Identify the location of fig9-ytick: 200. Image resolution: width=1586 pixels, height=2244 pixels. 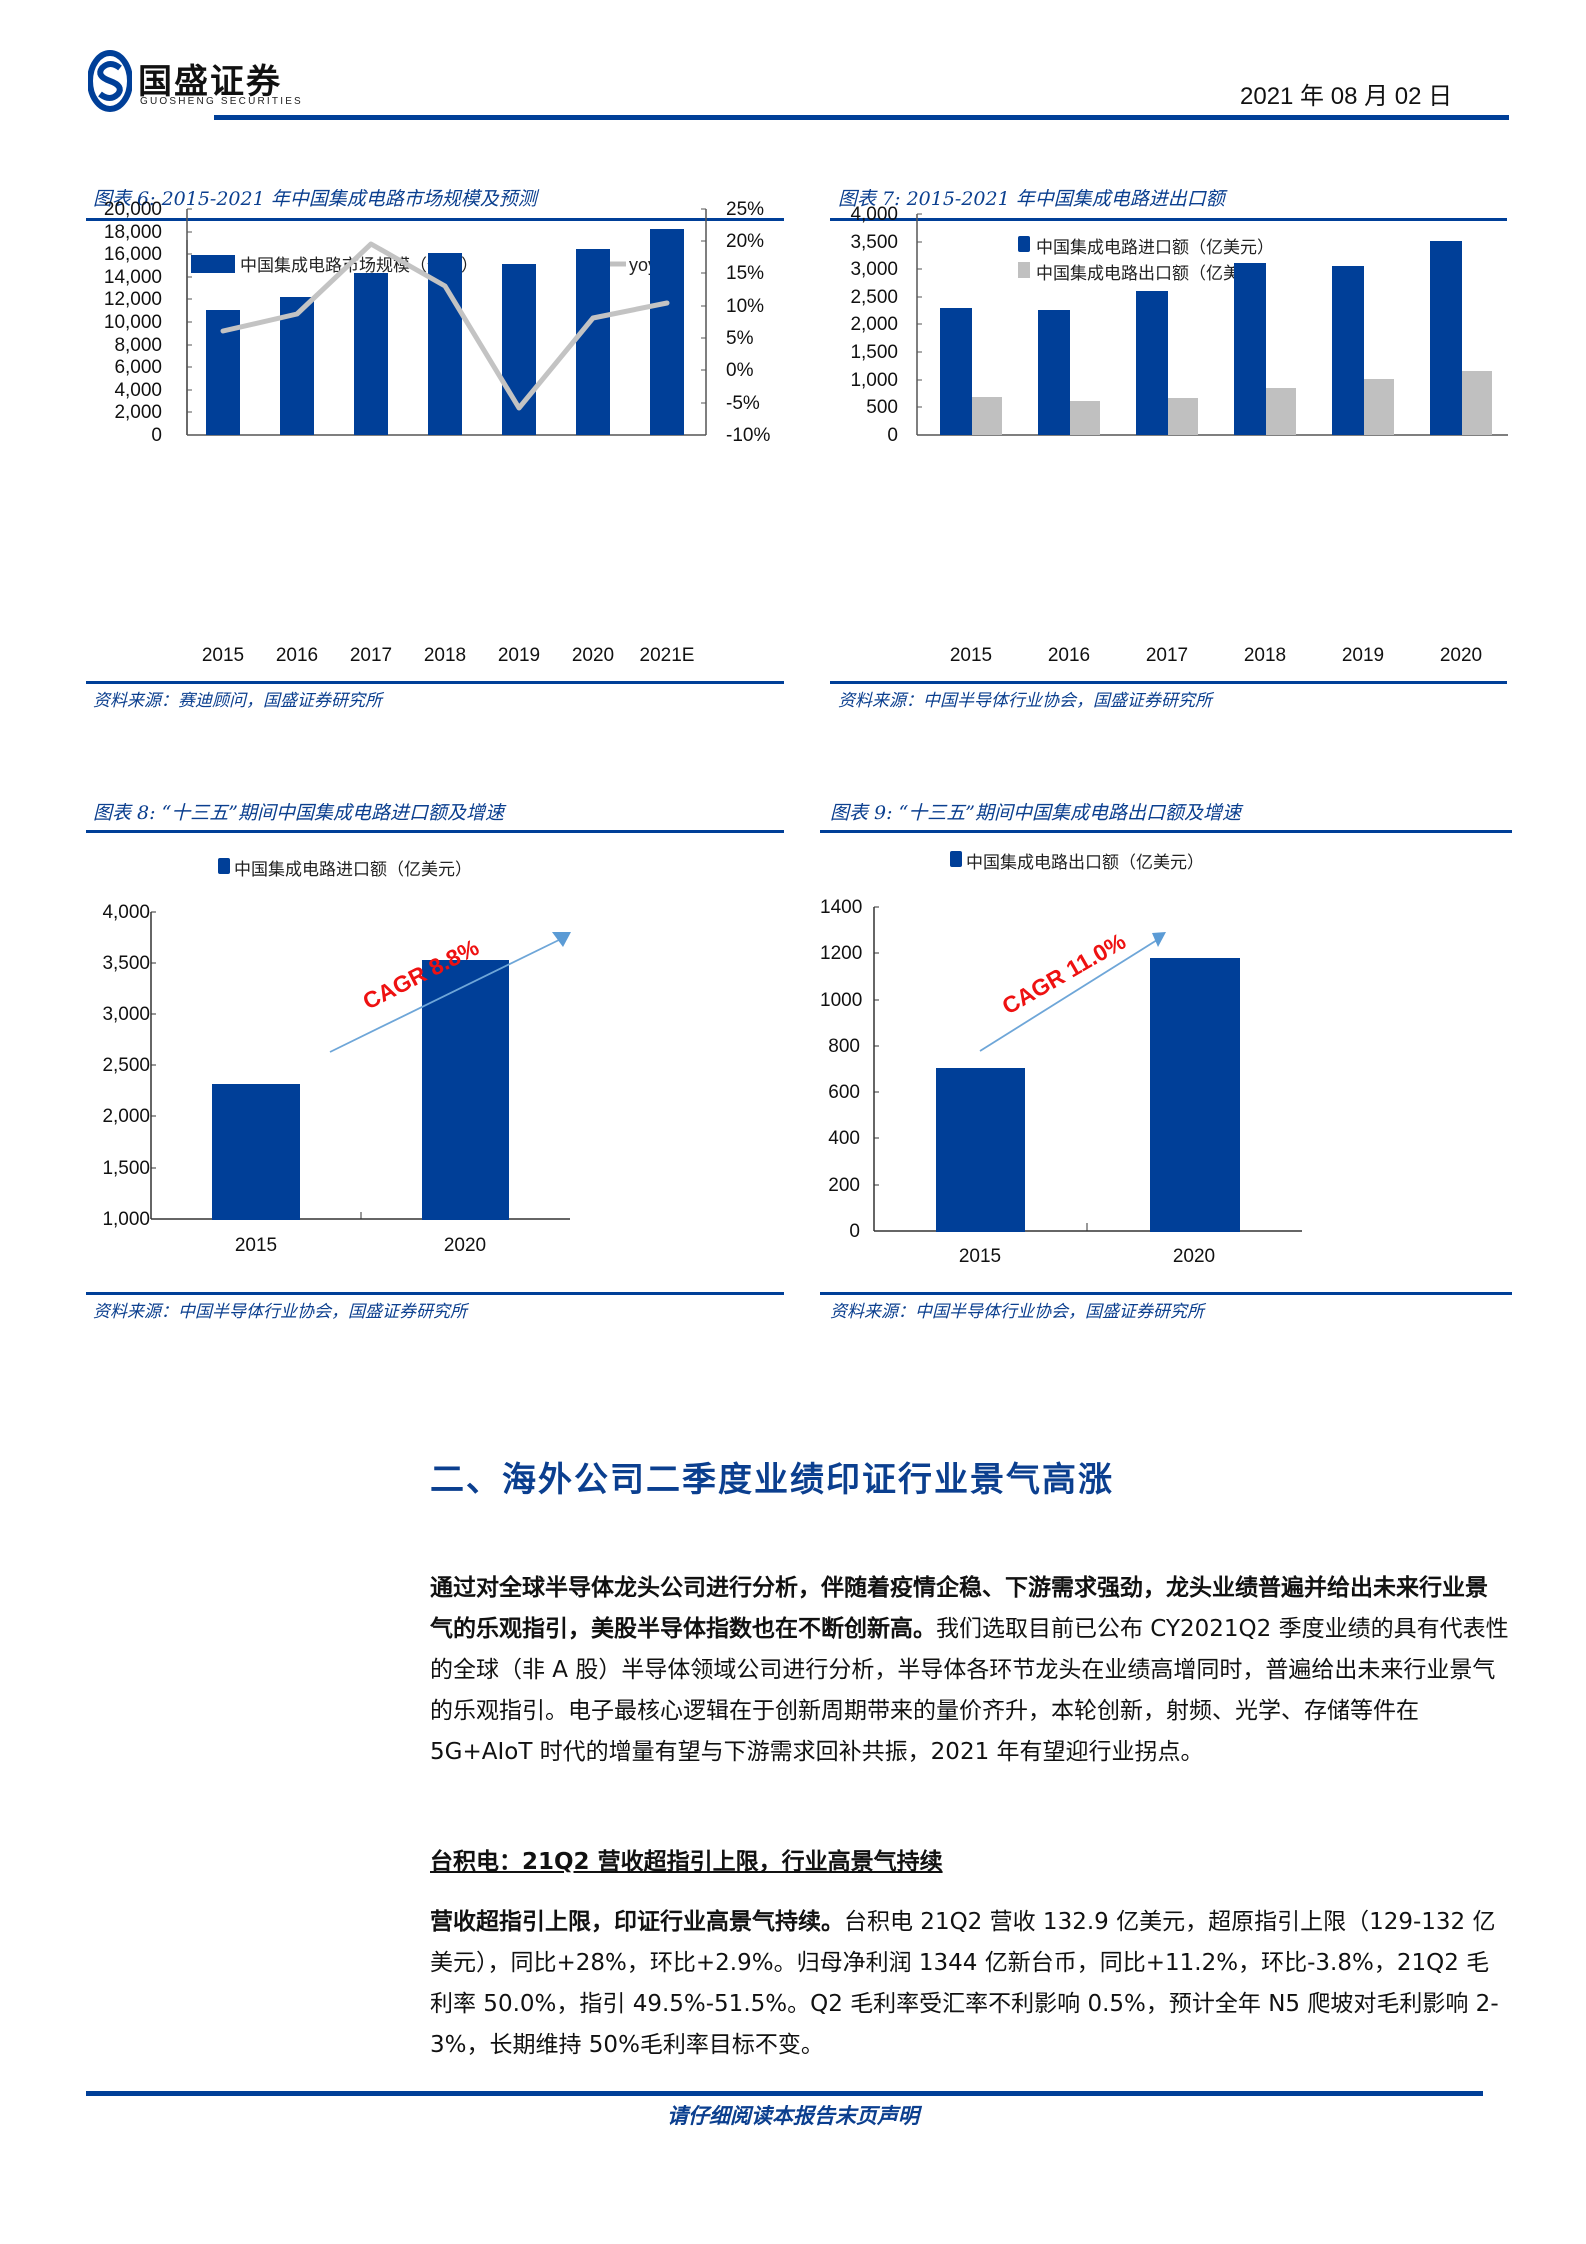
(844, 1185).